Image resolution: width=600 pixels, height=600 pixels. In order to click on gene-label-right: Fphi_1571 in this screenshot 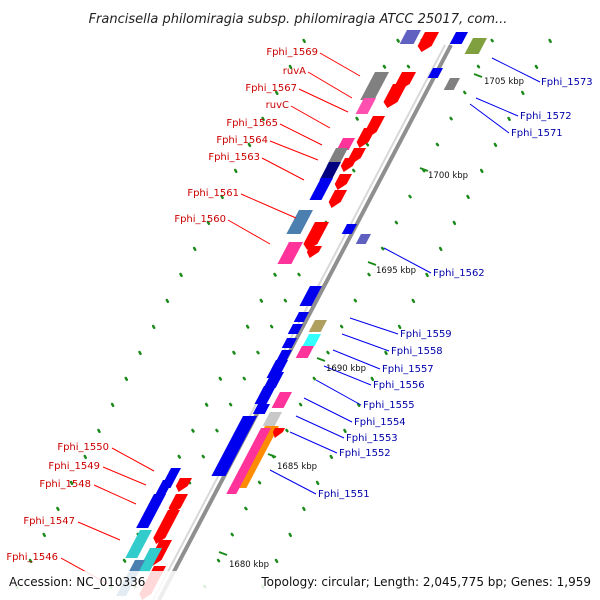, I will do `click(537, 133)`.